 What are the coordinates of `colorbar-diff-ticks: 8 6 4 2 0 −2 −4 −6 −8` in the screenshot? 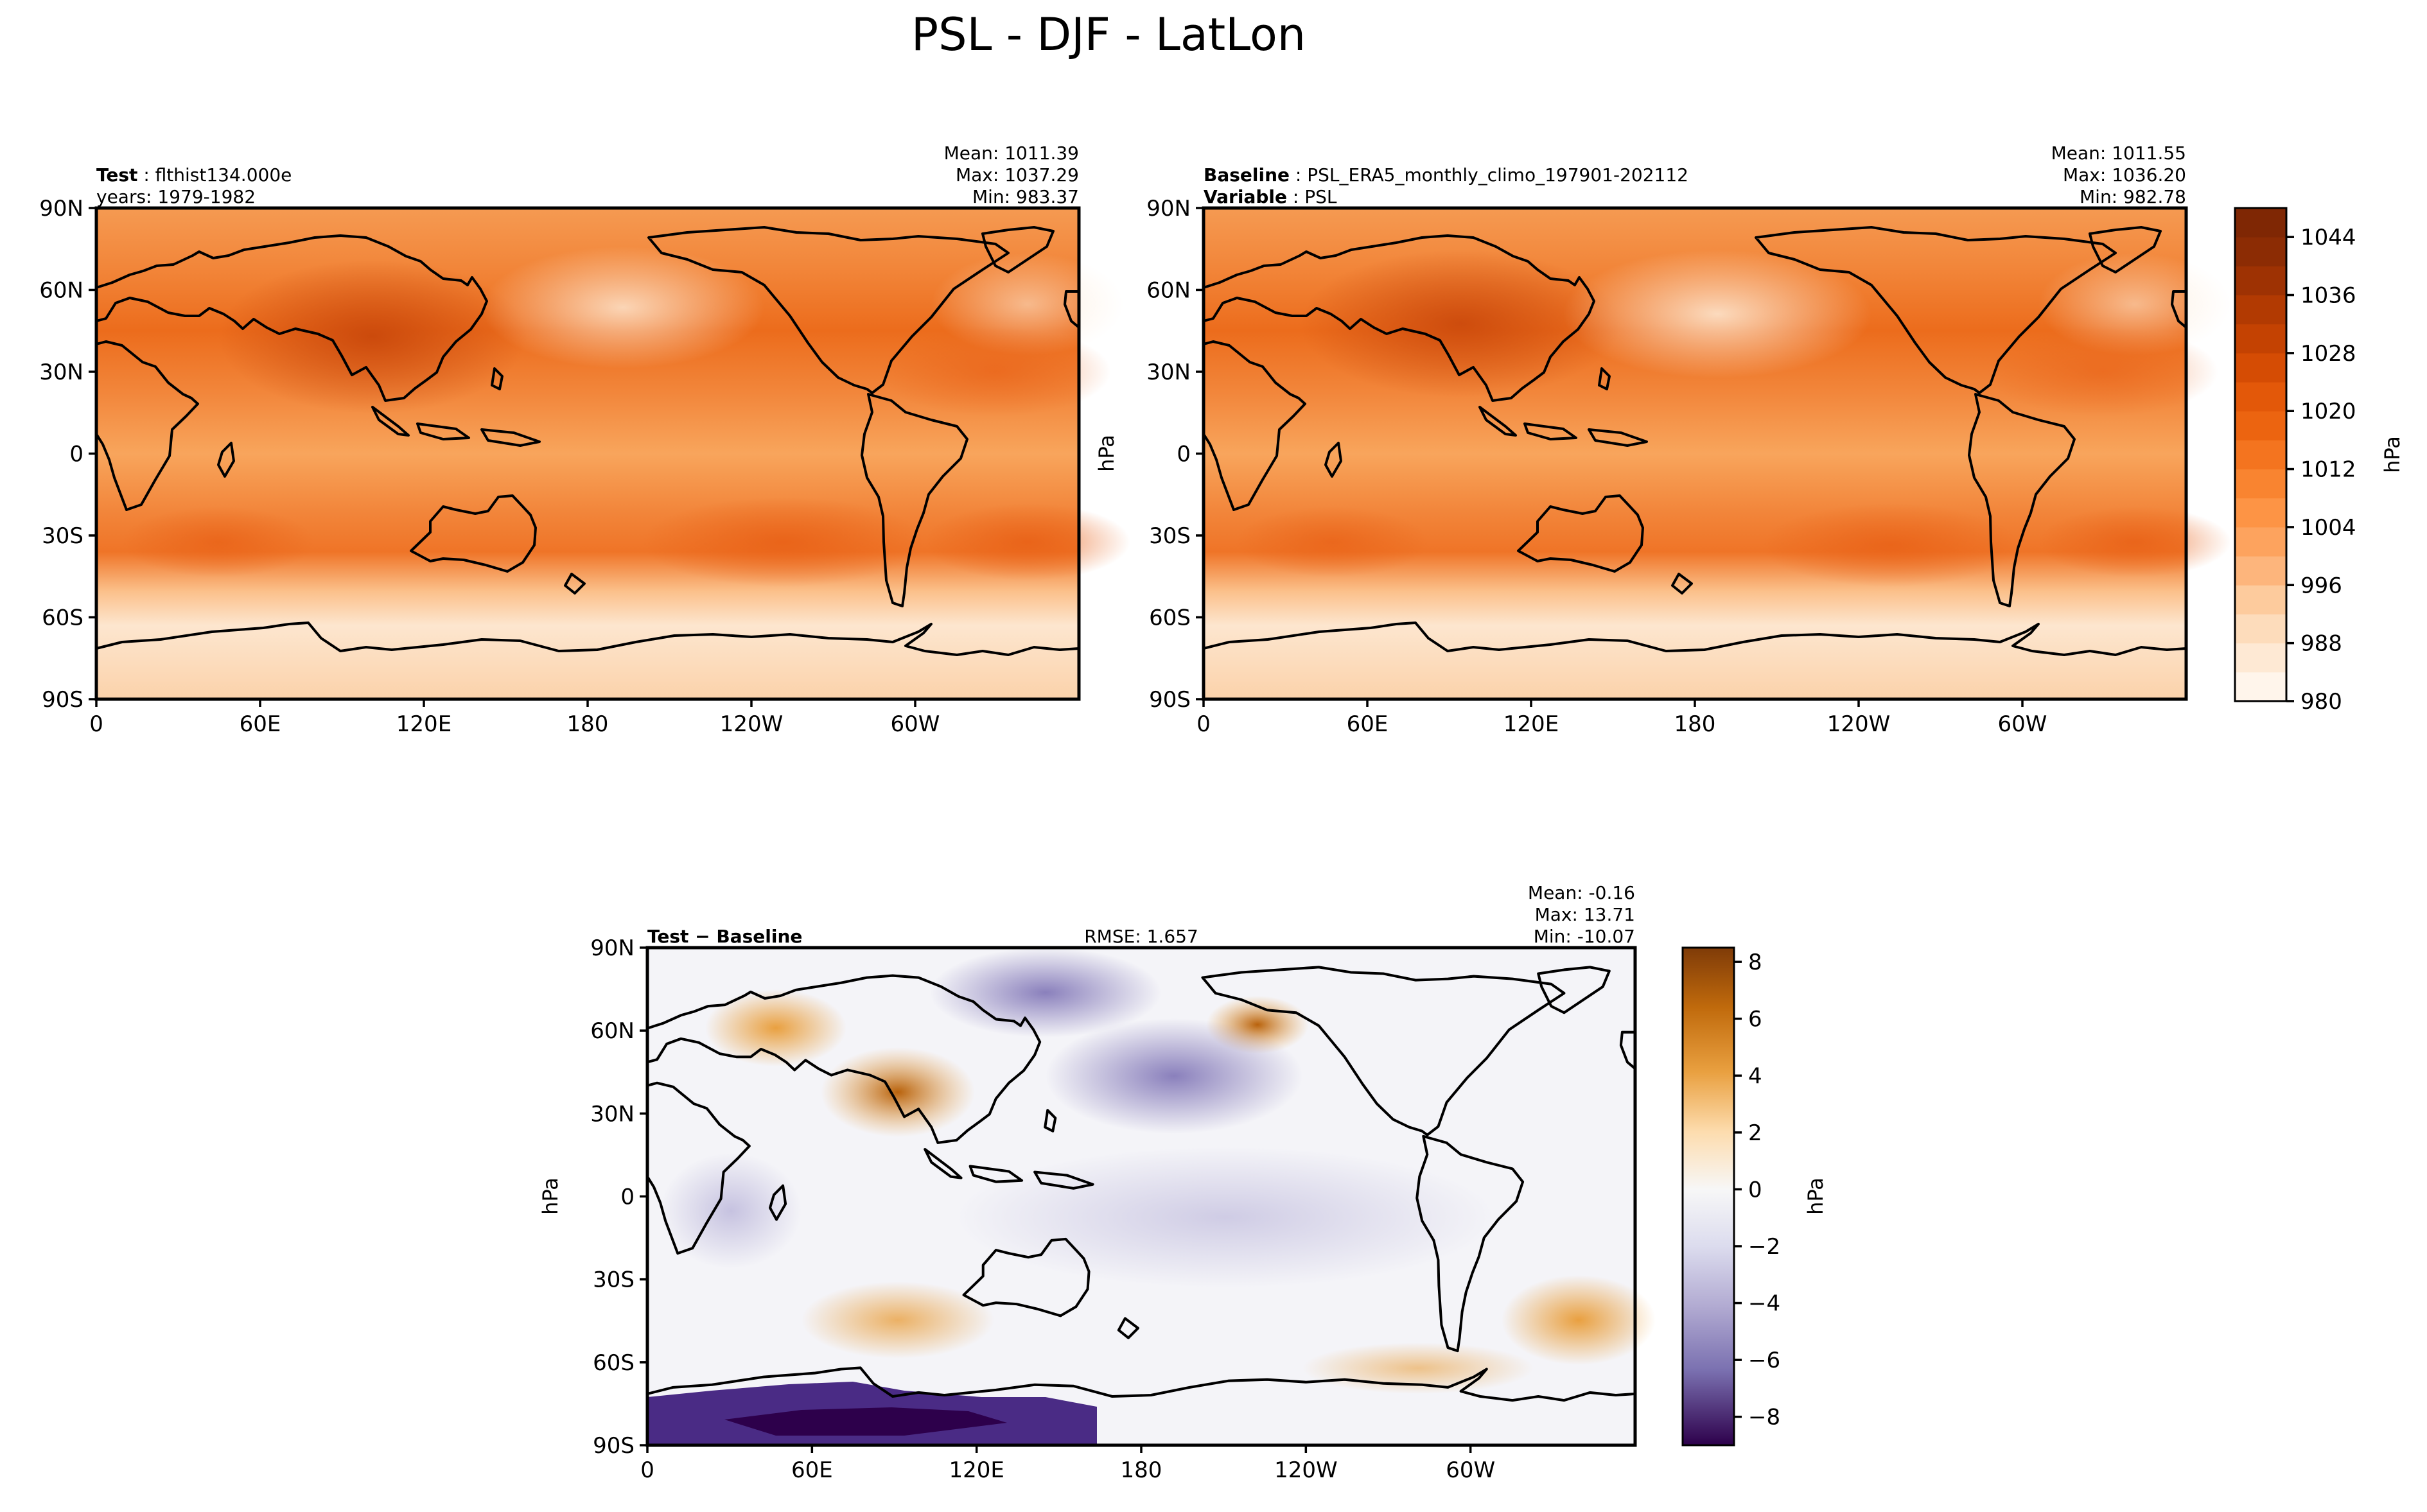 It's located at (1757, 1190).